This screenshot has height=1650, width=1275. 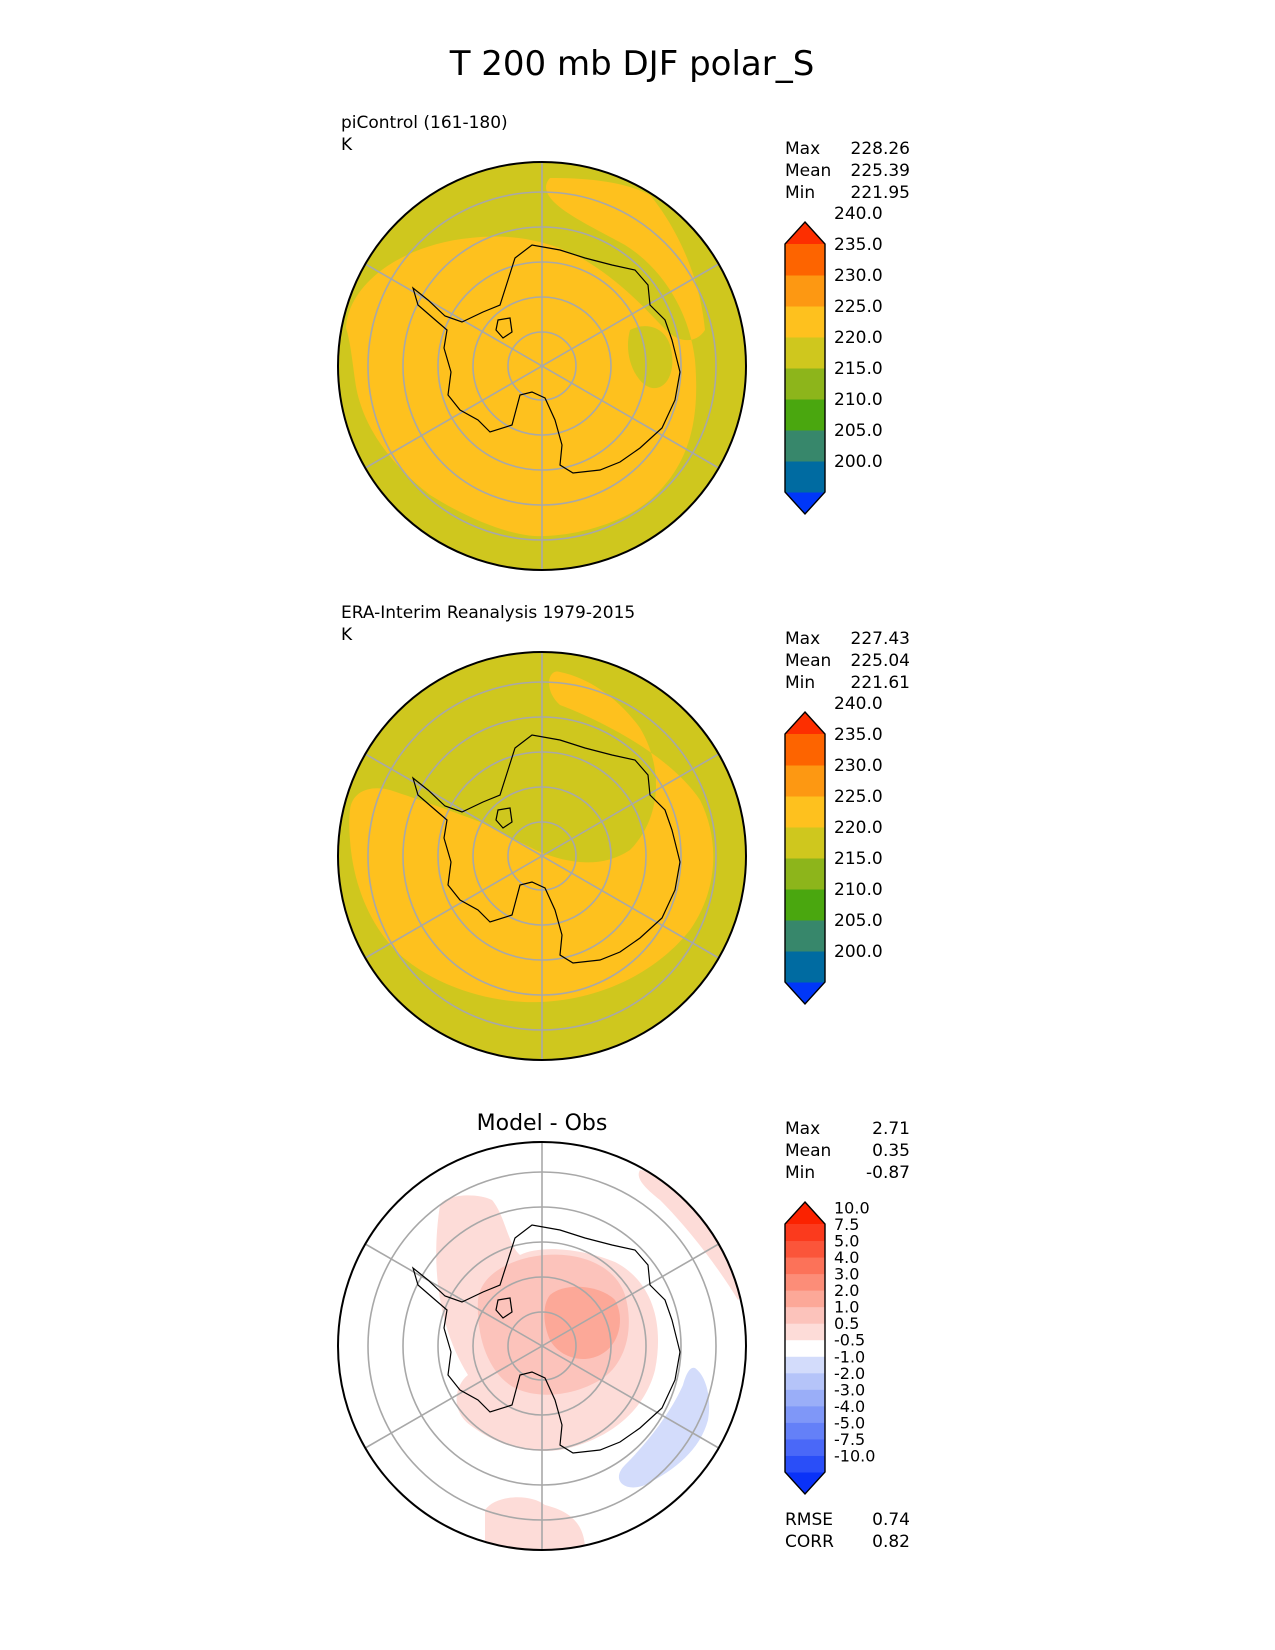 I want to click on colorbar-tick-label: -2.0, so click(x=849, y=1373).